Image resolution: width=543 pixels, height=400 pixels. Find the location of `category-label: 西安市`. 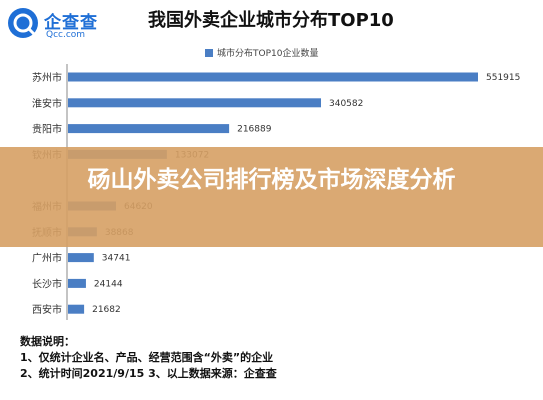

category-label: 西安市 is located at coordinates (47, 309).